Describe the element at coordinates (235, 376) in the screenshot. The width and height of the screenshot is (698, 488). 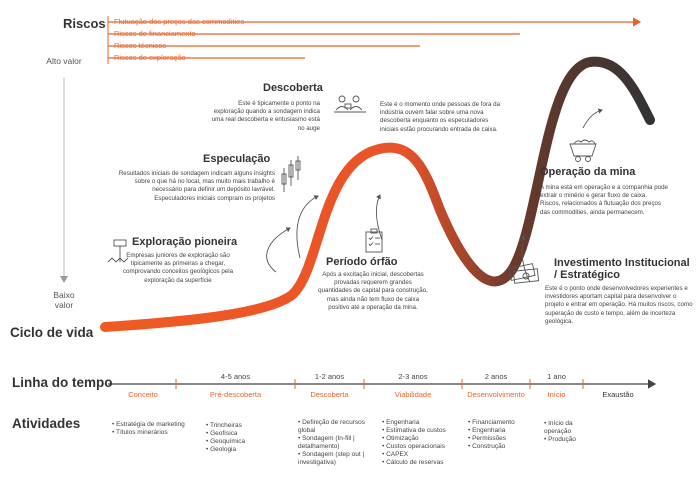
I see `phase-predisc-duration: 4-5 anos` at that location.